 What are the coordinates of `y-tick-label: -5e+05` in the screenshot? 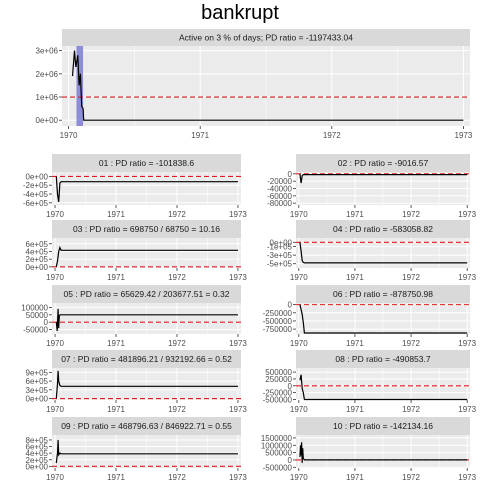 It's located at (280, 264).